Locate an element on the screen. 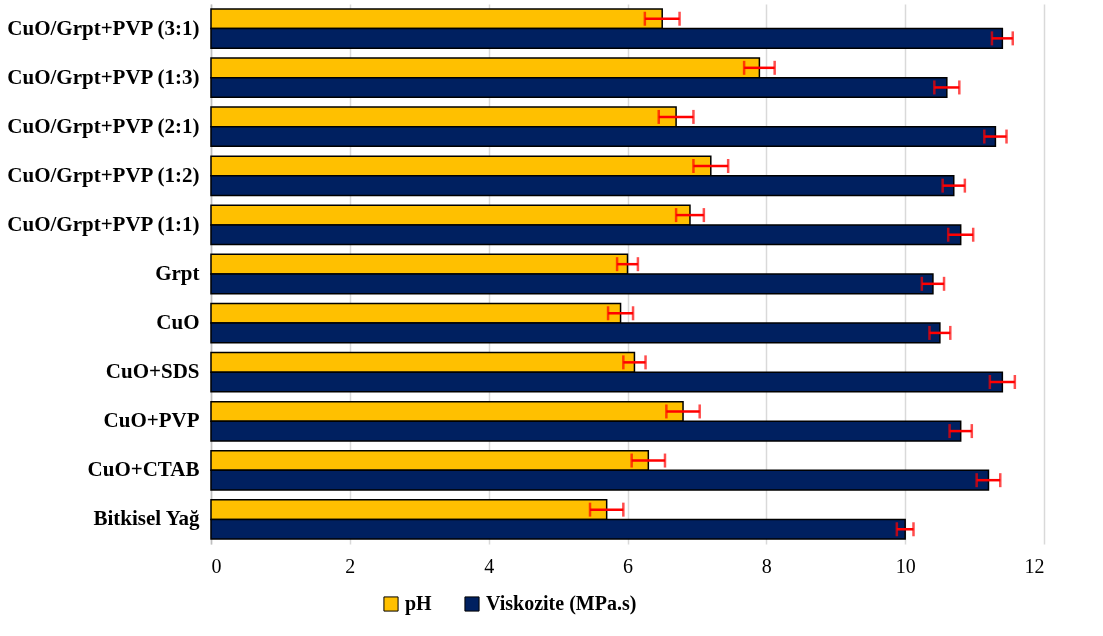 The image size is (1103, 636). y-tick-label: CuO+CTAB is located at coordinates (143, 469).